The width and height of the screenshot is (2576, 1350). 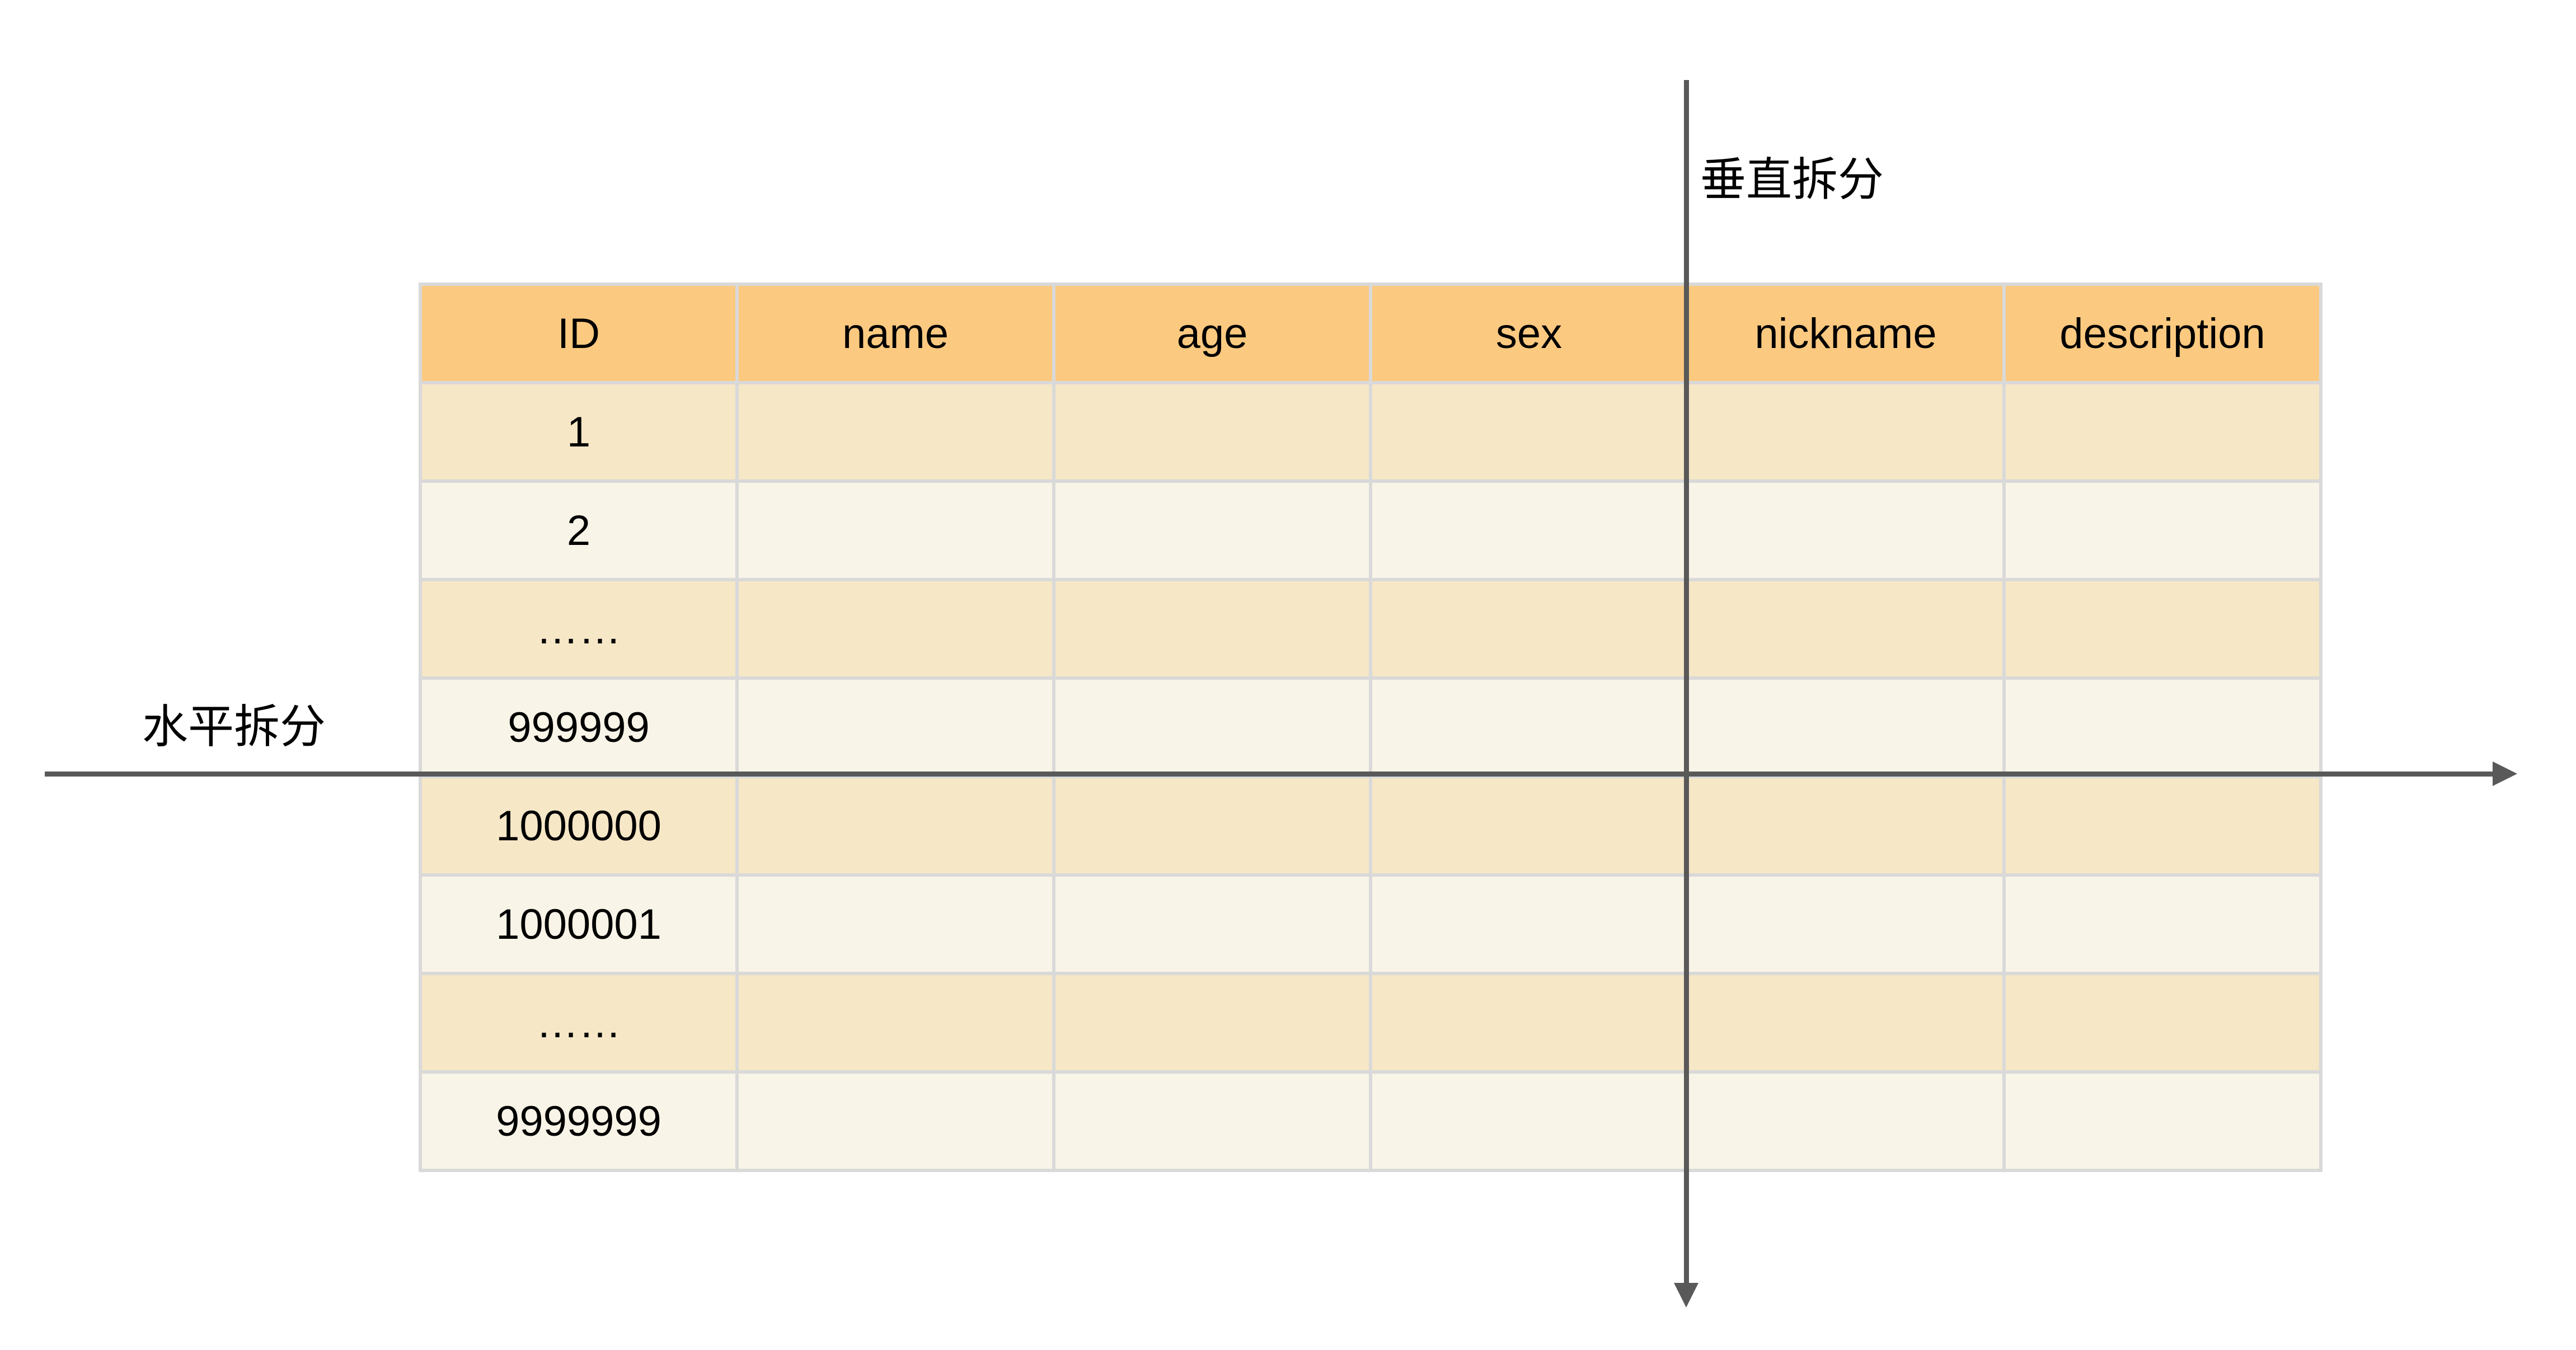 What do you see at coordinates (1792, 179) in the screenshot?
I see `vertical-split-label: 垂直拆分` at bounding box center [1792, 179].